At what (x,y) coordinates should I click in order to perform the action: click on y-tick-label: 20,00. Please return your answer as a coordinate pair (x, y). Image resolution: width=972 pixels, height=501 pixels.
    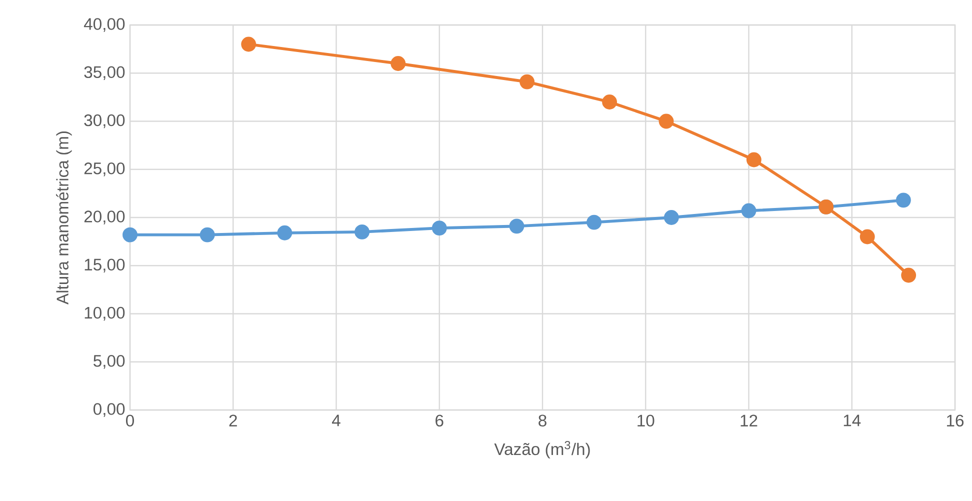
    Looking at the image, I should click on (104, 217).